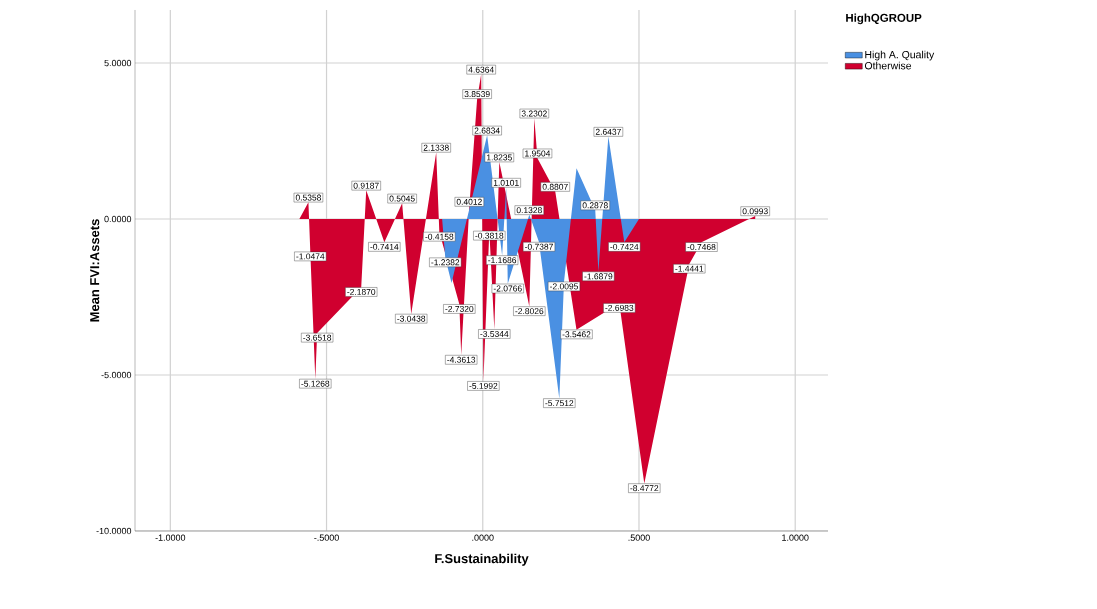  I want to click on data-label: -3.6518, so click(317, 337).